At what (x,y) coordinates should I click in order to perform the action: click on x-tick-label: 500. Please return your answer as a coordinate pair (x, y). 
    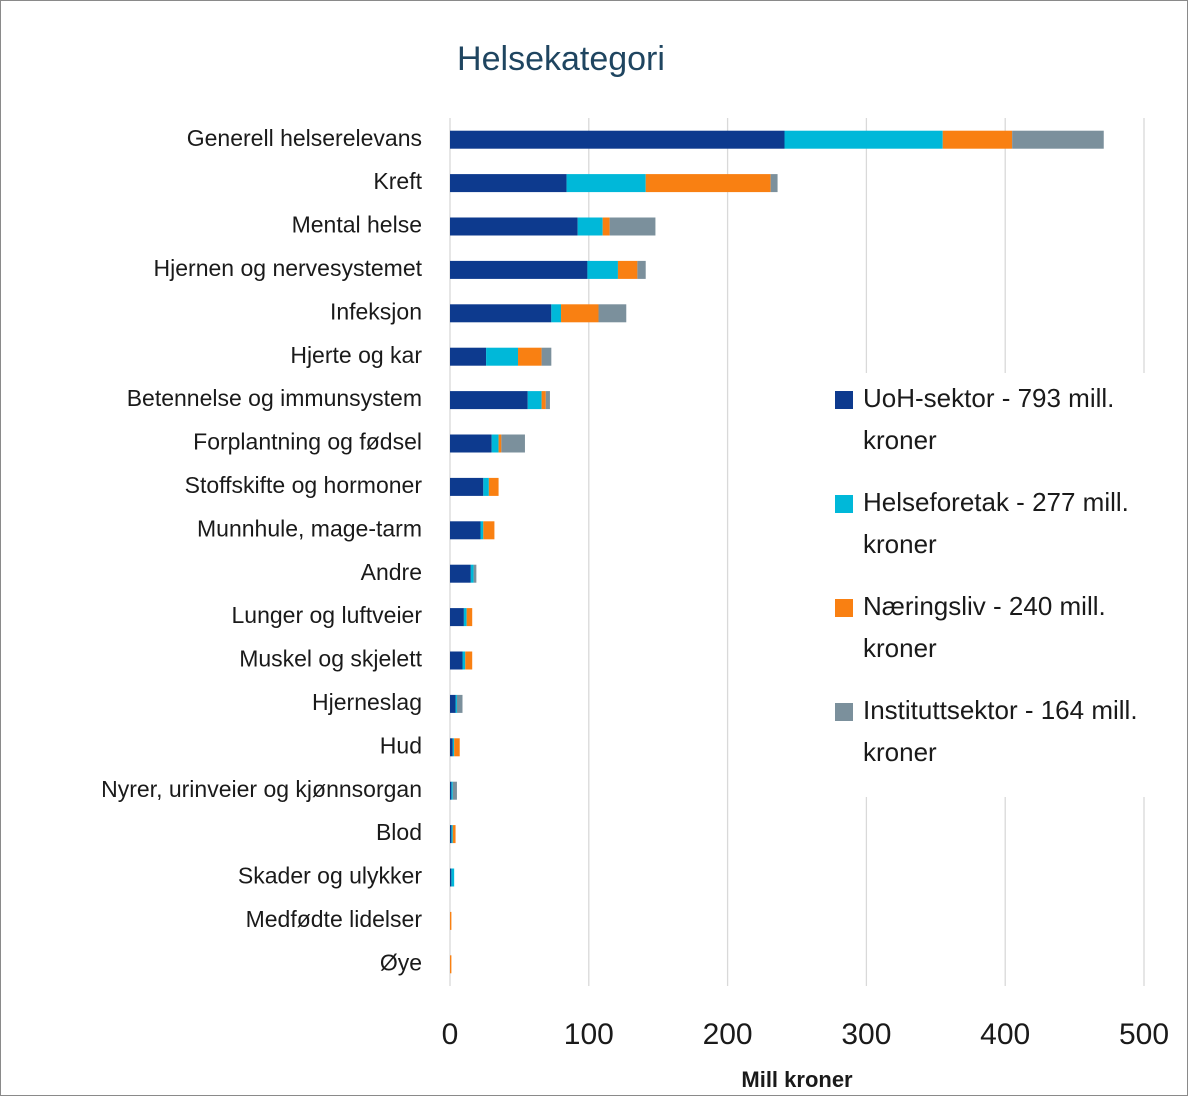
    Looking at the image, I should click on (1144, 1034).